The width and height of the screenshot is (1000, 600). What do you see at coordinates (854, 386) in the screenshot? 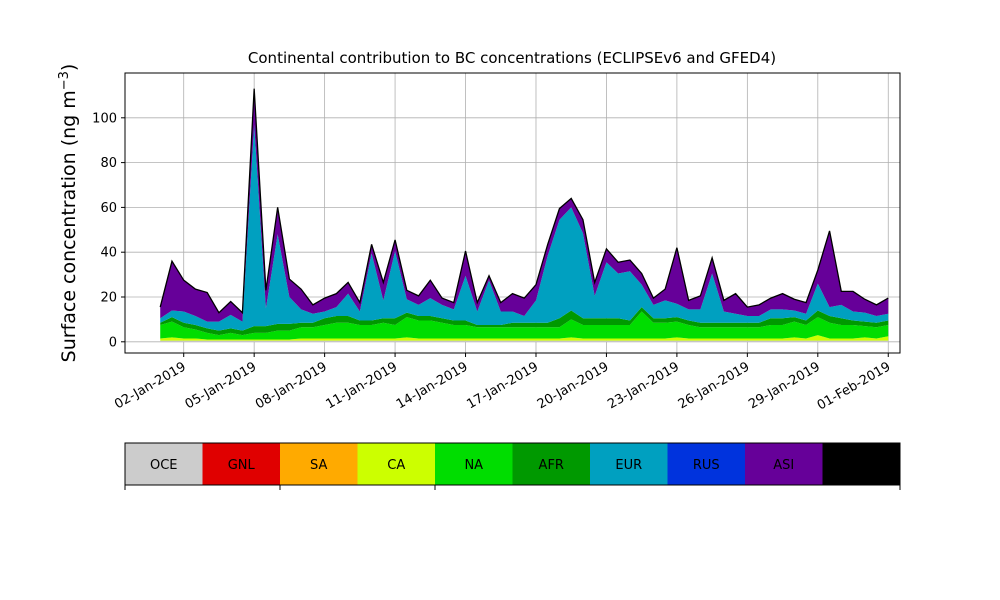
I see `x-tick-label: 01-Feb-2019` at bounding box center [854, 386].